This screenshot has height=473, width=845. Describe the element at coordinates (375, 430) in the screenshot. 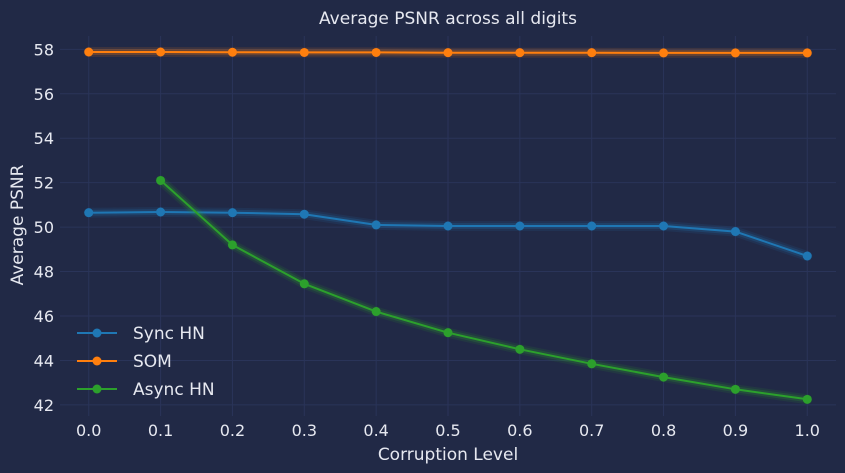

I see `x-tick-label: 0.4` at that location.